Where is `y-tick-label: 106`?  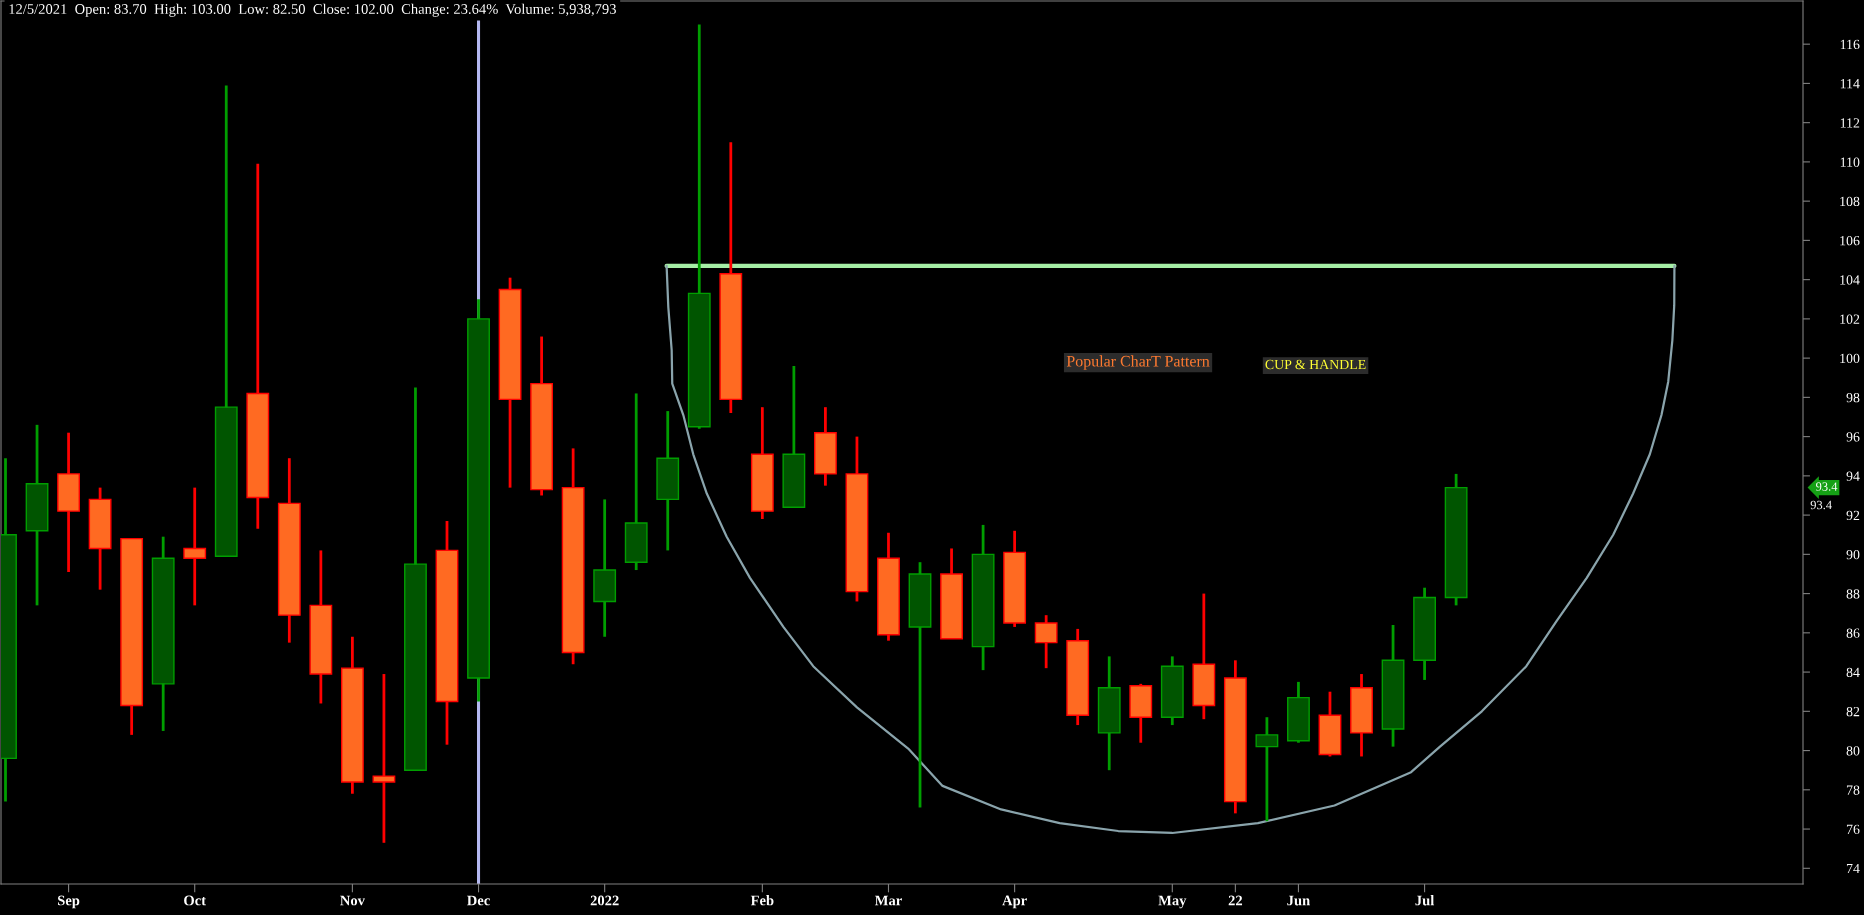
y-tick-label: 106 is located at coordinates (1850, 240).